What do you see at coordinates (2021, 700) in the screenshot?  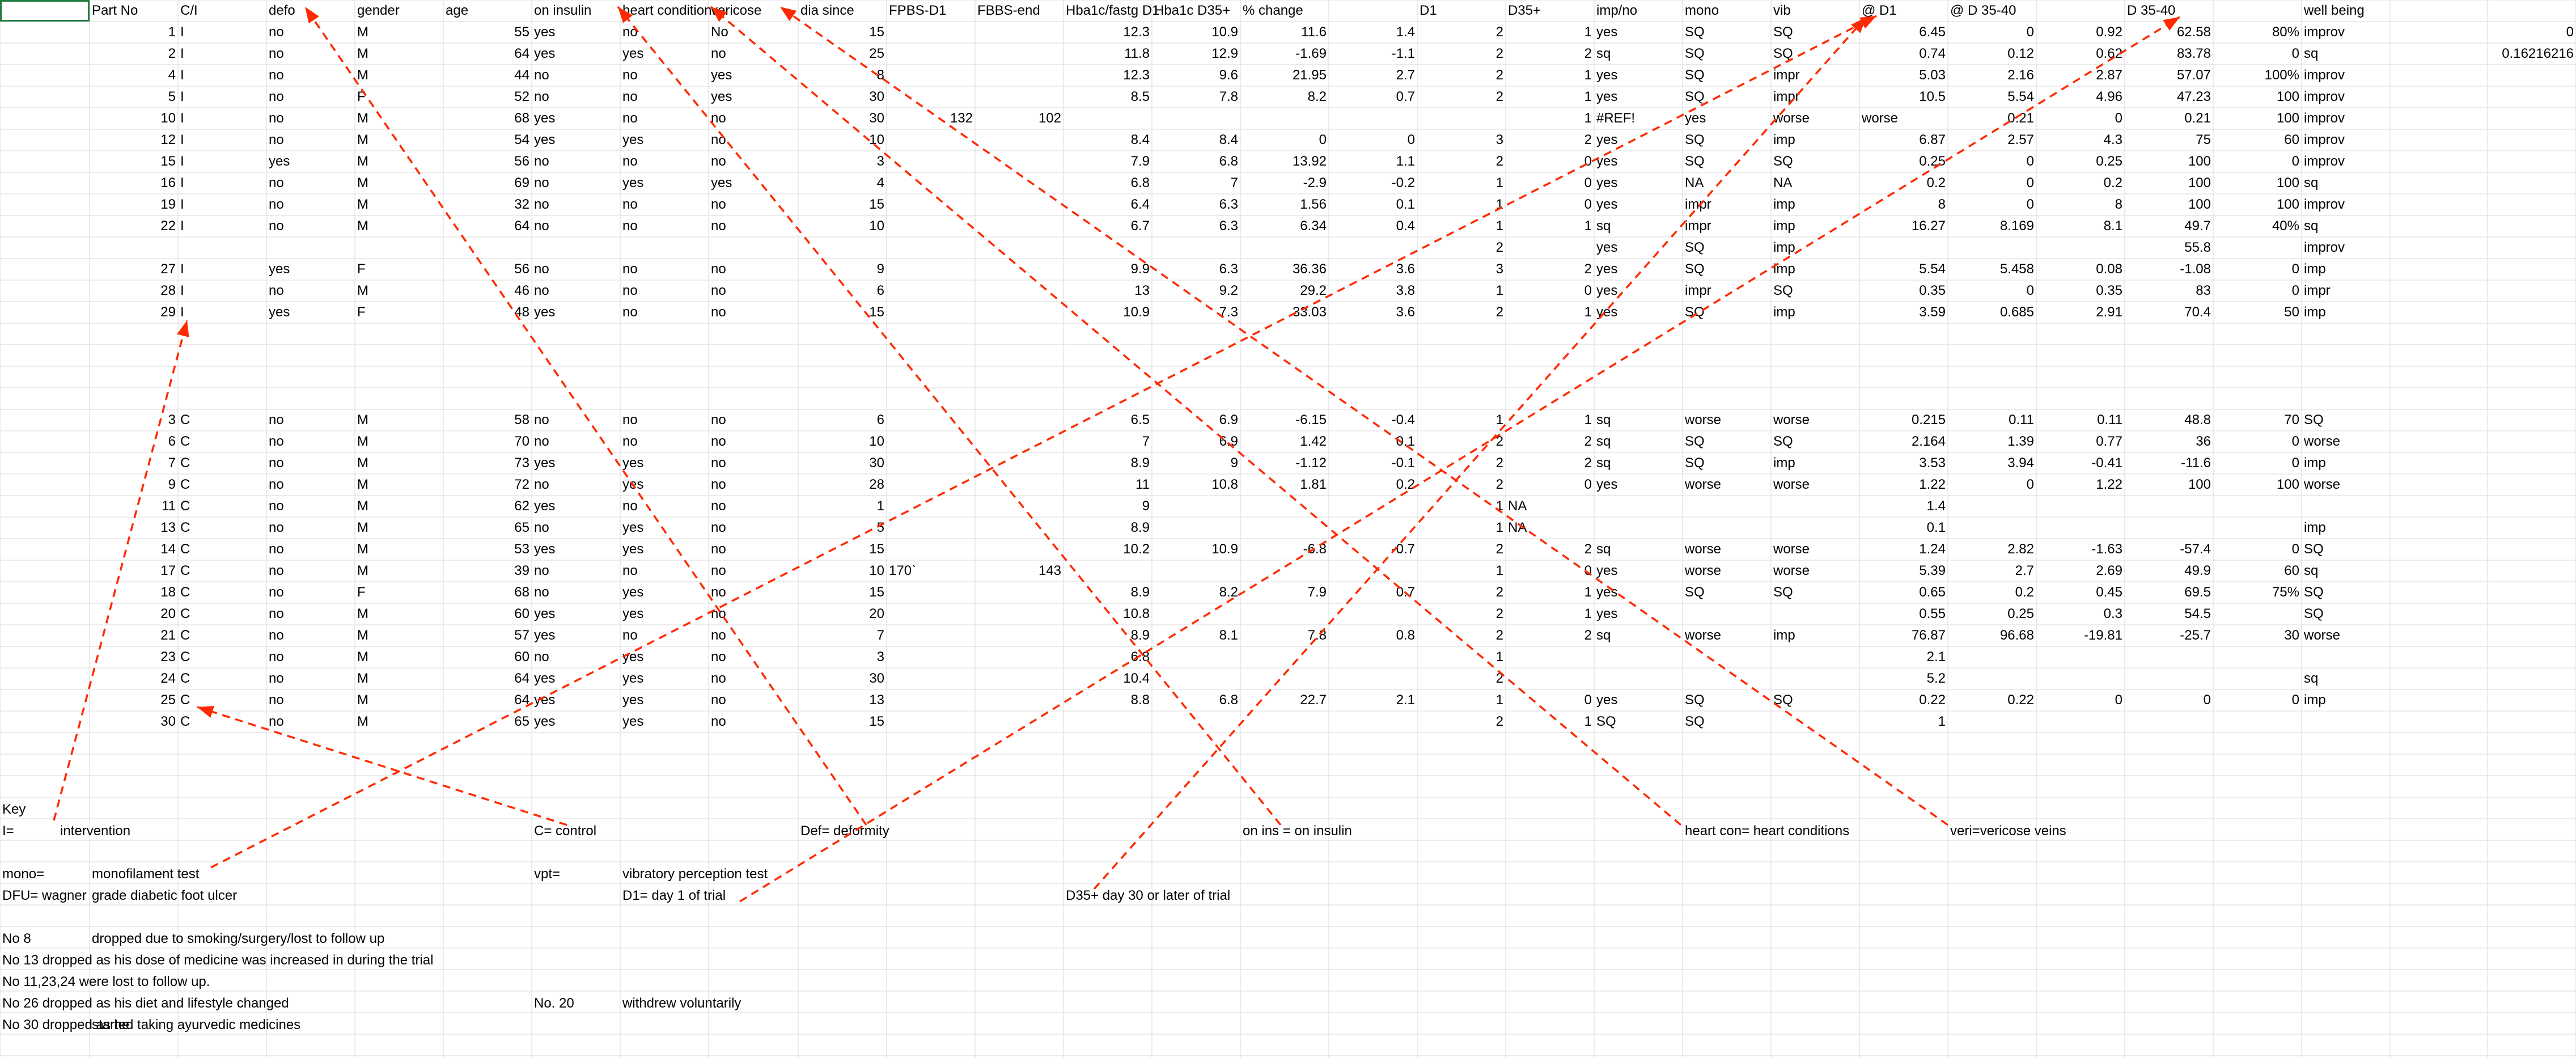 I see `table-cell: 0.22` at bounding box center [2021, 700].